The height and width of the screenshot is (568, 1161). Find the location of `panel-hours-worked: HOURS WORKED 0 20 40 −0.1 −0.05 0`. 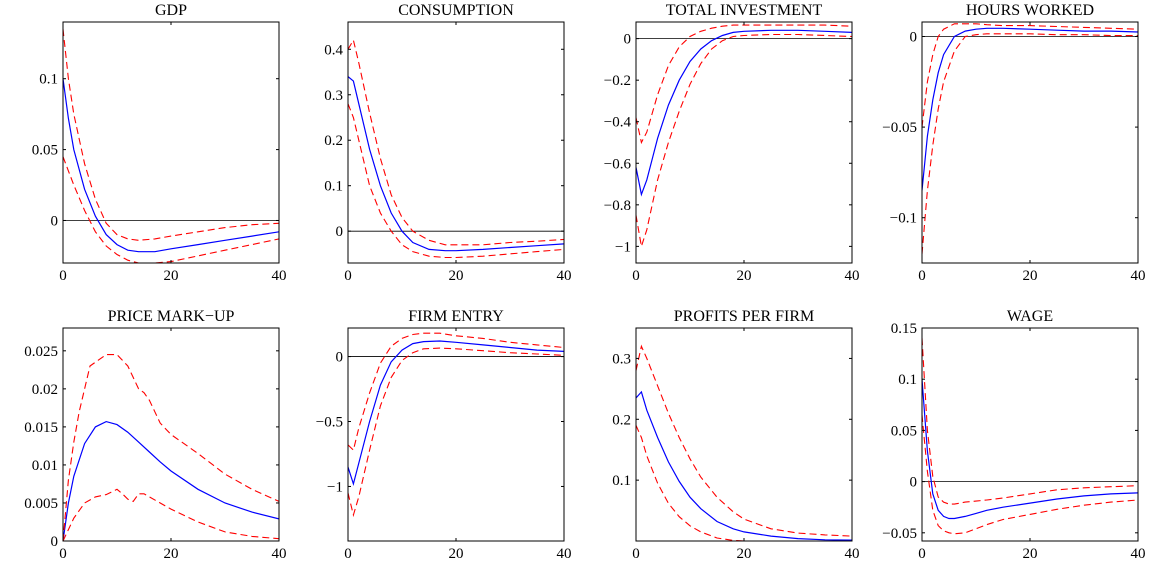

panel-hours-worked: HOURS WORKED 0 20 40 −0.1 −0.05 0 is located at coordinates (1013, 143).